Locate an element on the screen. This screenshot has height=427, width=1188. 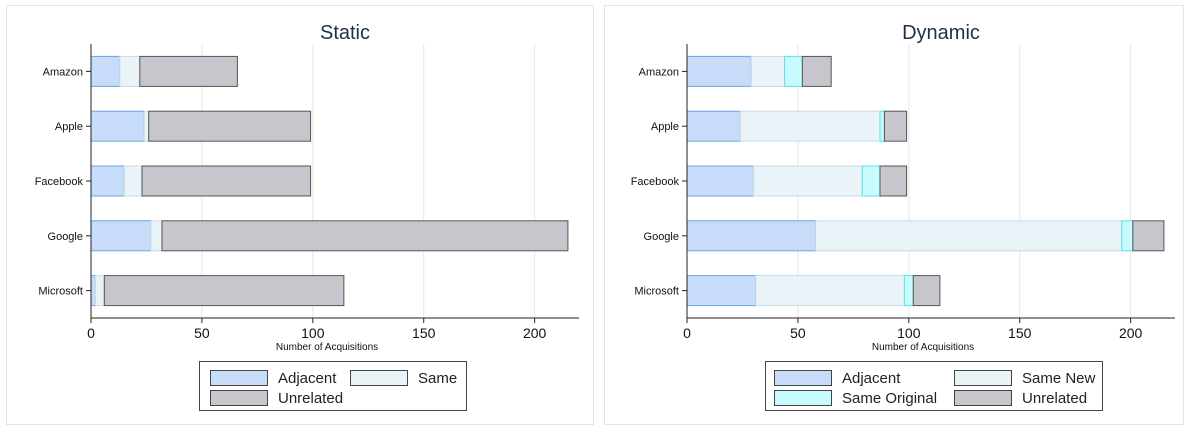
static-legend-swatch-unrelated is located at coordinates (239, 398).